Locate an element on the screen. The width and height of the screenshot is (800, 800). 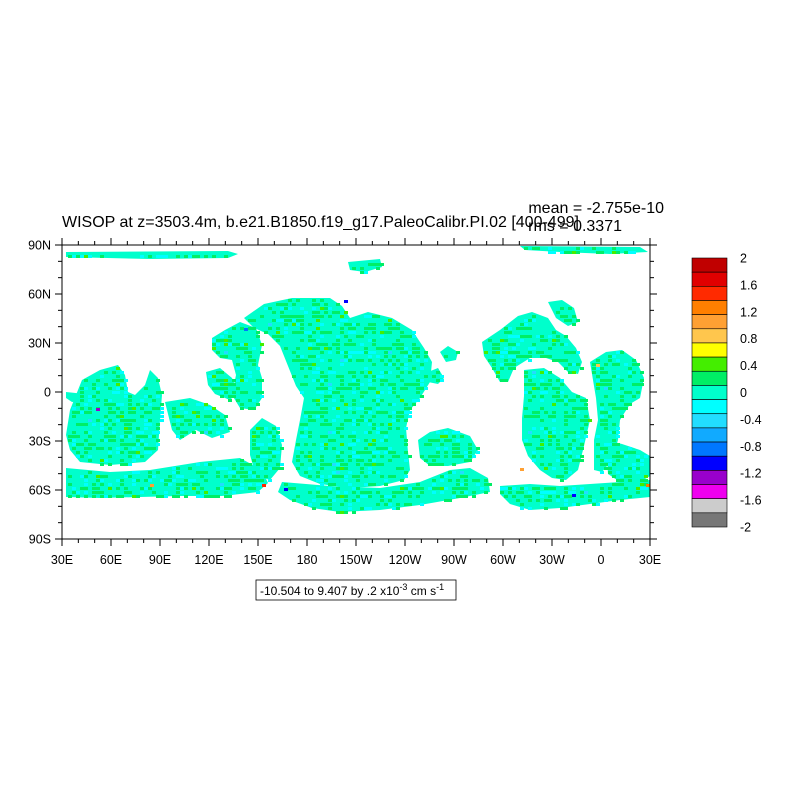
colorbar-box is located at coordinates (709, 449).